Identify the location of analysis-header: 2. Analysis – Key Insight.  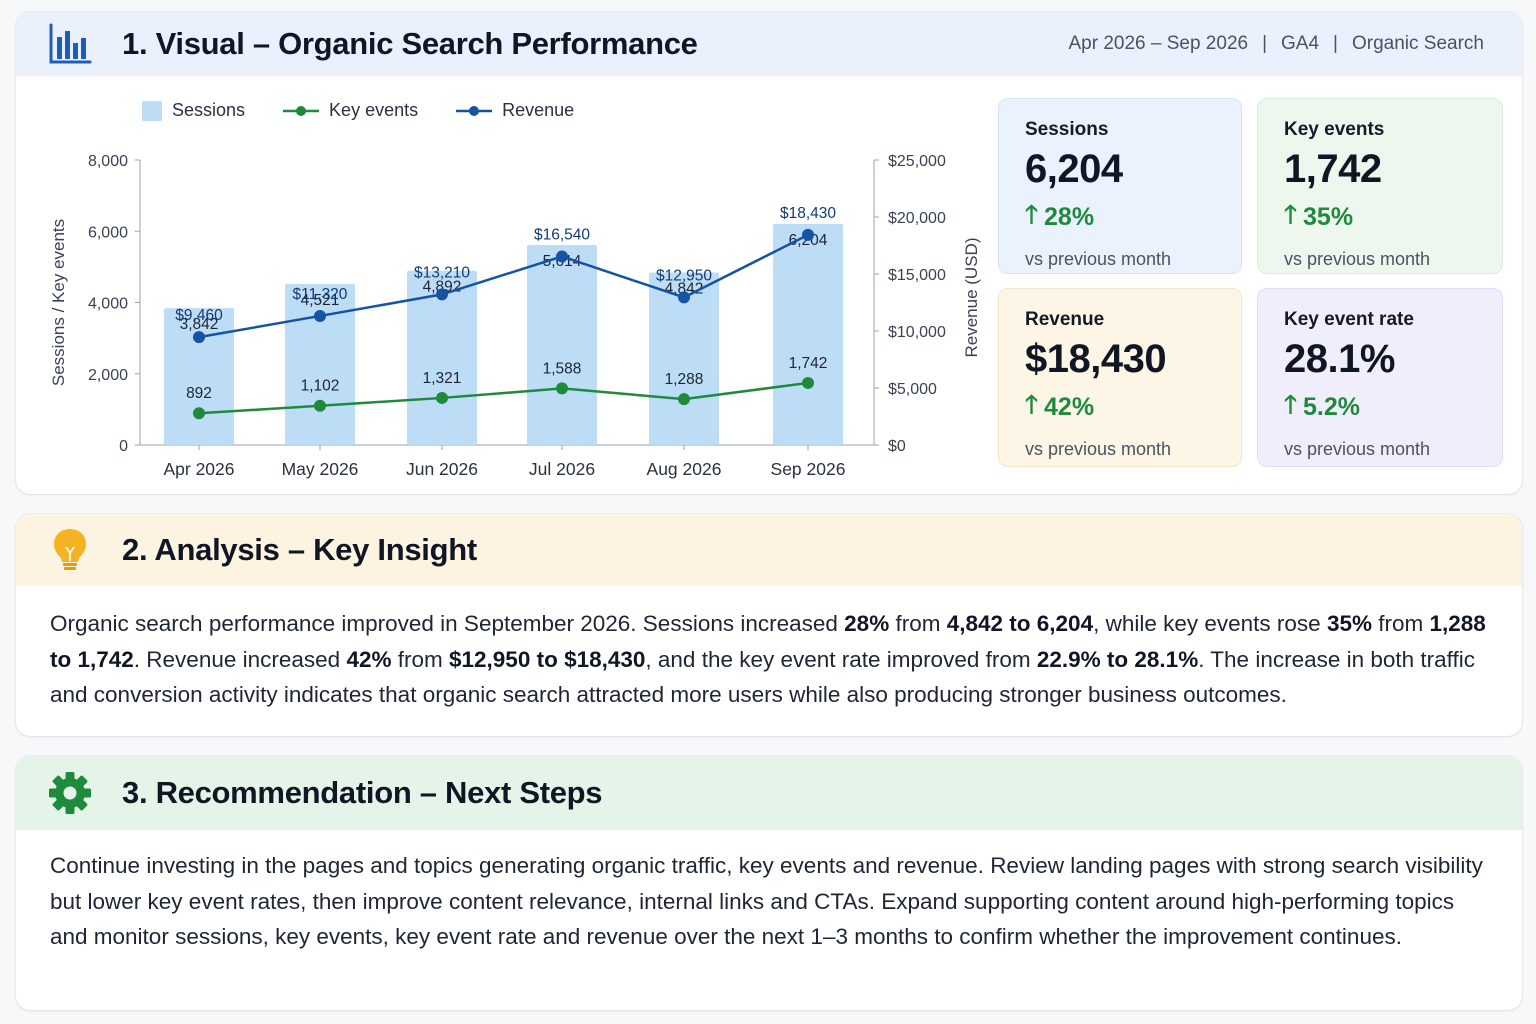
(769, 550).